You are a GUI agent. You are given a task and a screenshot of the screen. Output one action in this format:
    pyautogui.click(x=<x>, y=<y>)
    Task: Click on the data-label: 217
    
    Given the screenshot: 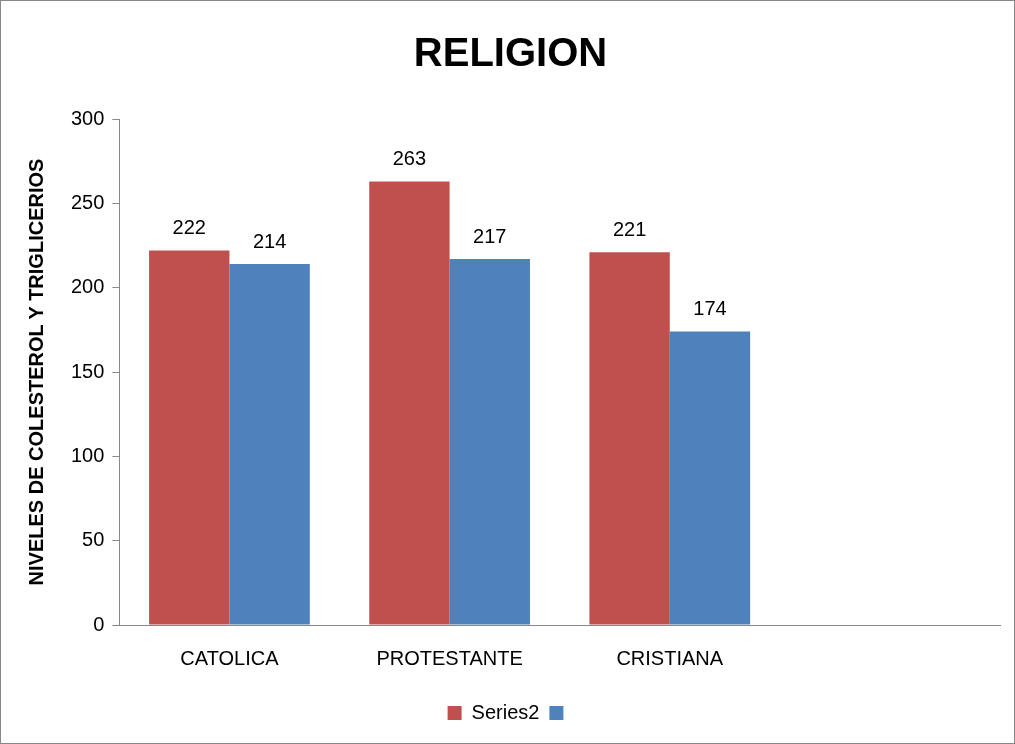 What is the action you would take?
    pyautogui.click(x=490, y=235)
    